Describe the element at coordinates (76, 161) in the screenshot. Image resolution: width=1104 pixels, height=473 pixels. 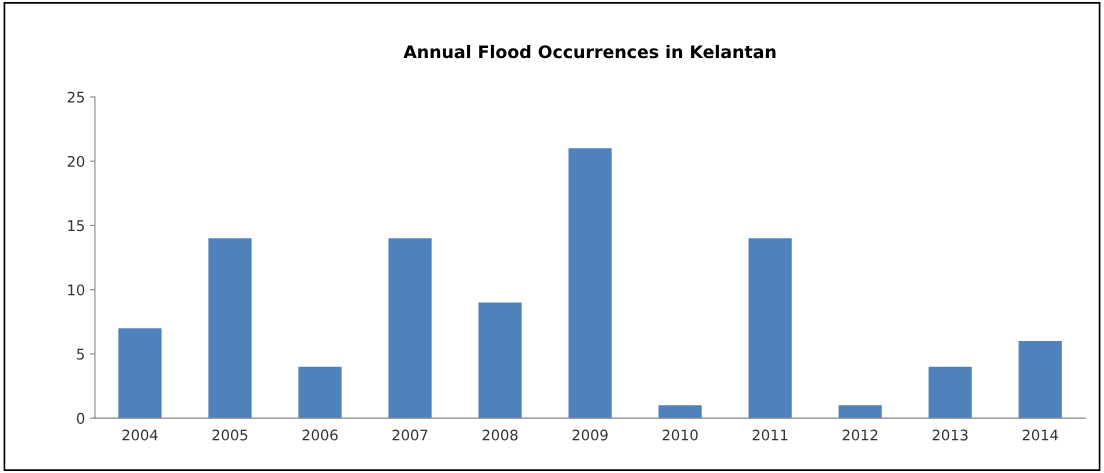
I see `y-tick-label: 20` at that location.